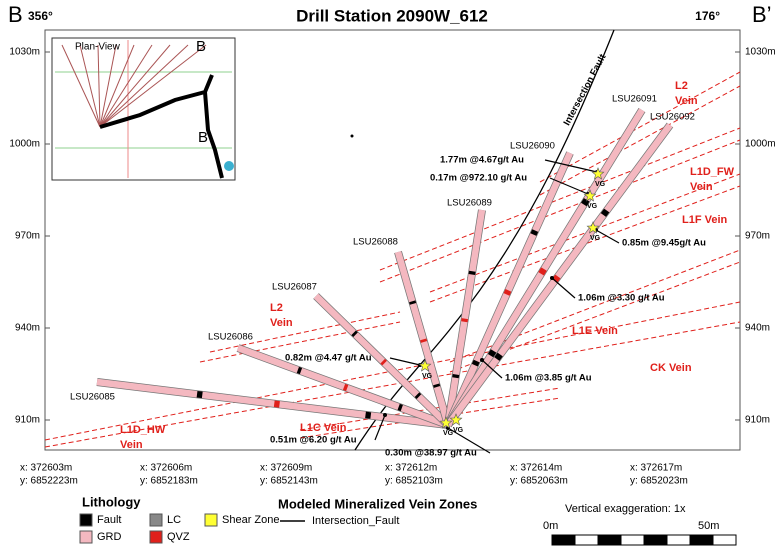 Image resolution: width=784 pixels, height=555 pixels. What do you see at coordinates (672, 117) in the screenshot?
I see `hole-label: LSU26092` at bounding box center [672, 117].